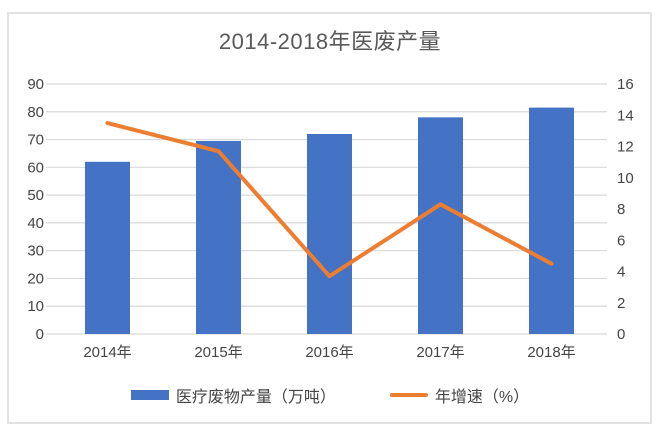  I want to click on right-axis-tick-label: 16, so click(625, 84).